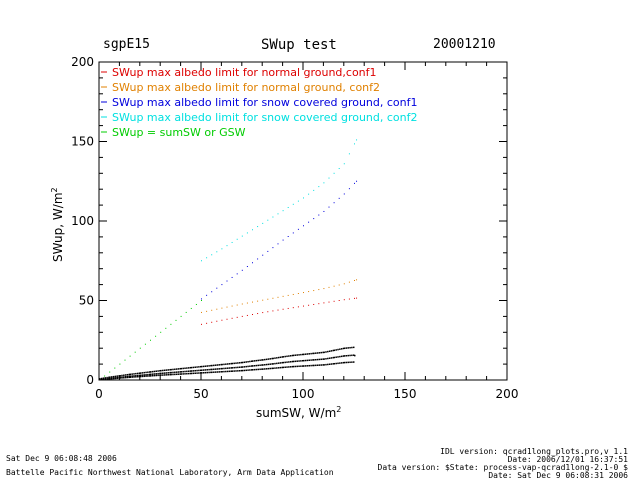  I want to click on y-tick-label: 50, so click(86, 301).